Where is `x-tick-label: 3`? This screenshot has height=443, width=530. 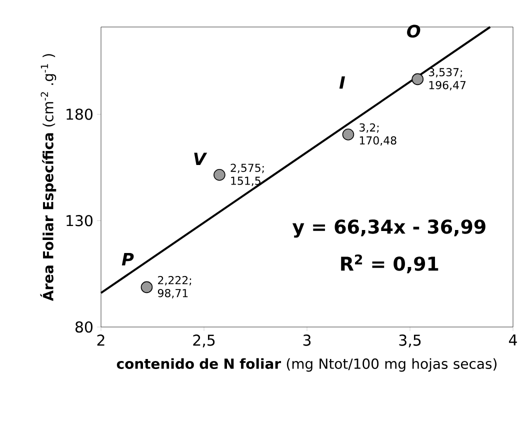
x-tick-label: 3 is located at coordinates (307, 340).